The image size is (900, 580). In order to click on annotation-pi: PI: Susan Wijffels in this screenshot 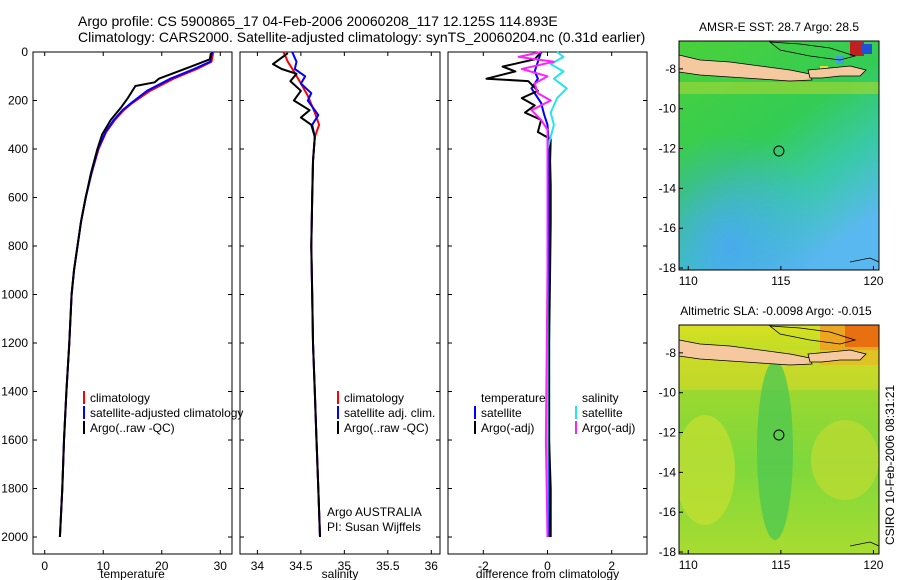, I will do `click(374, 527)`.